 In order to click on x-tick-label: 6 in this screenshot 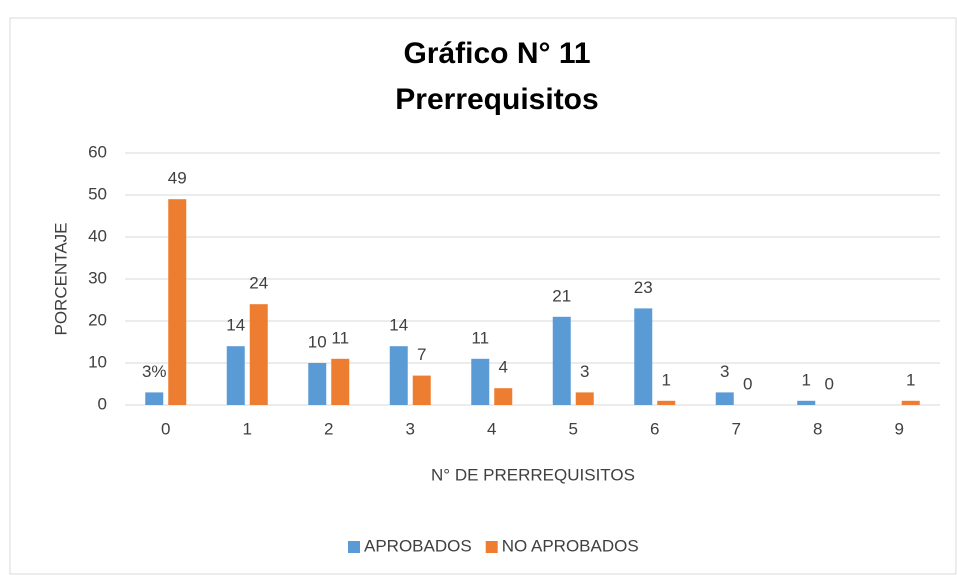, I will do `click(654, 428)`.